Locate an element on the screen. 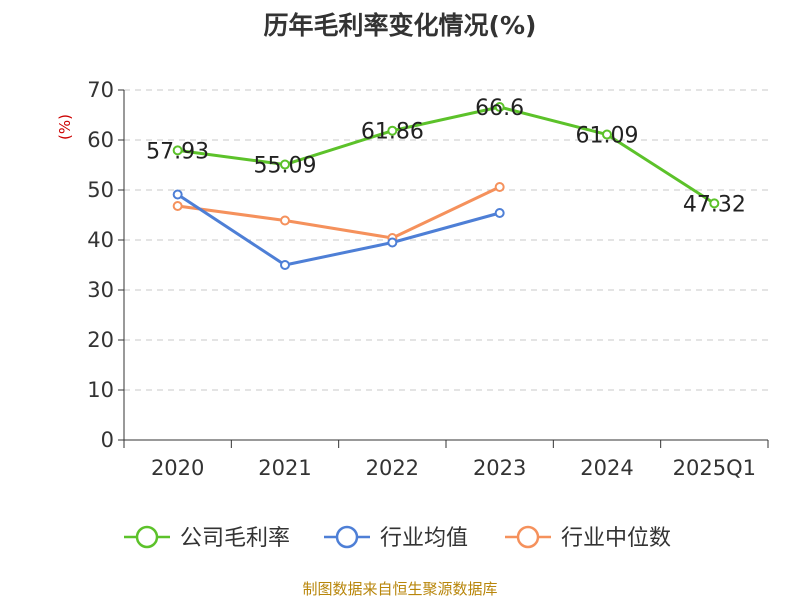 The height and width of the screenshot is (600, 800). x-tick-label-2023: 2023 is located at coordinates (499, 468).